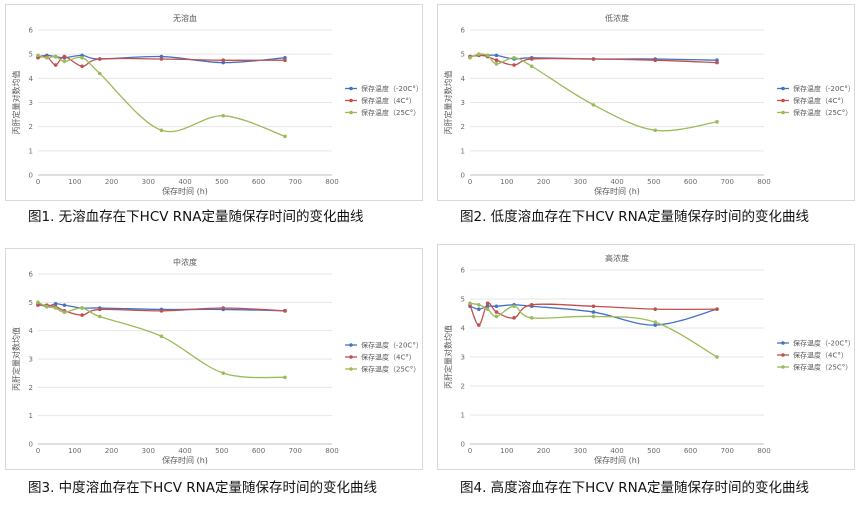 Image resolution: width=860 pixels, height=506 pixels. I want to click on figure-caption-3: 图3. 中度溶血存在下HCV RNA定量随保存时间的变化曲线, so click(202, 488).